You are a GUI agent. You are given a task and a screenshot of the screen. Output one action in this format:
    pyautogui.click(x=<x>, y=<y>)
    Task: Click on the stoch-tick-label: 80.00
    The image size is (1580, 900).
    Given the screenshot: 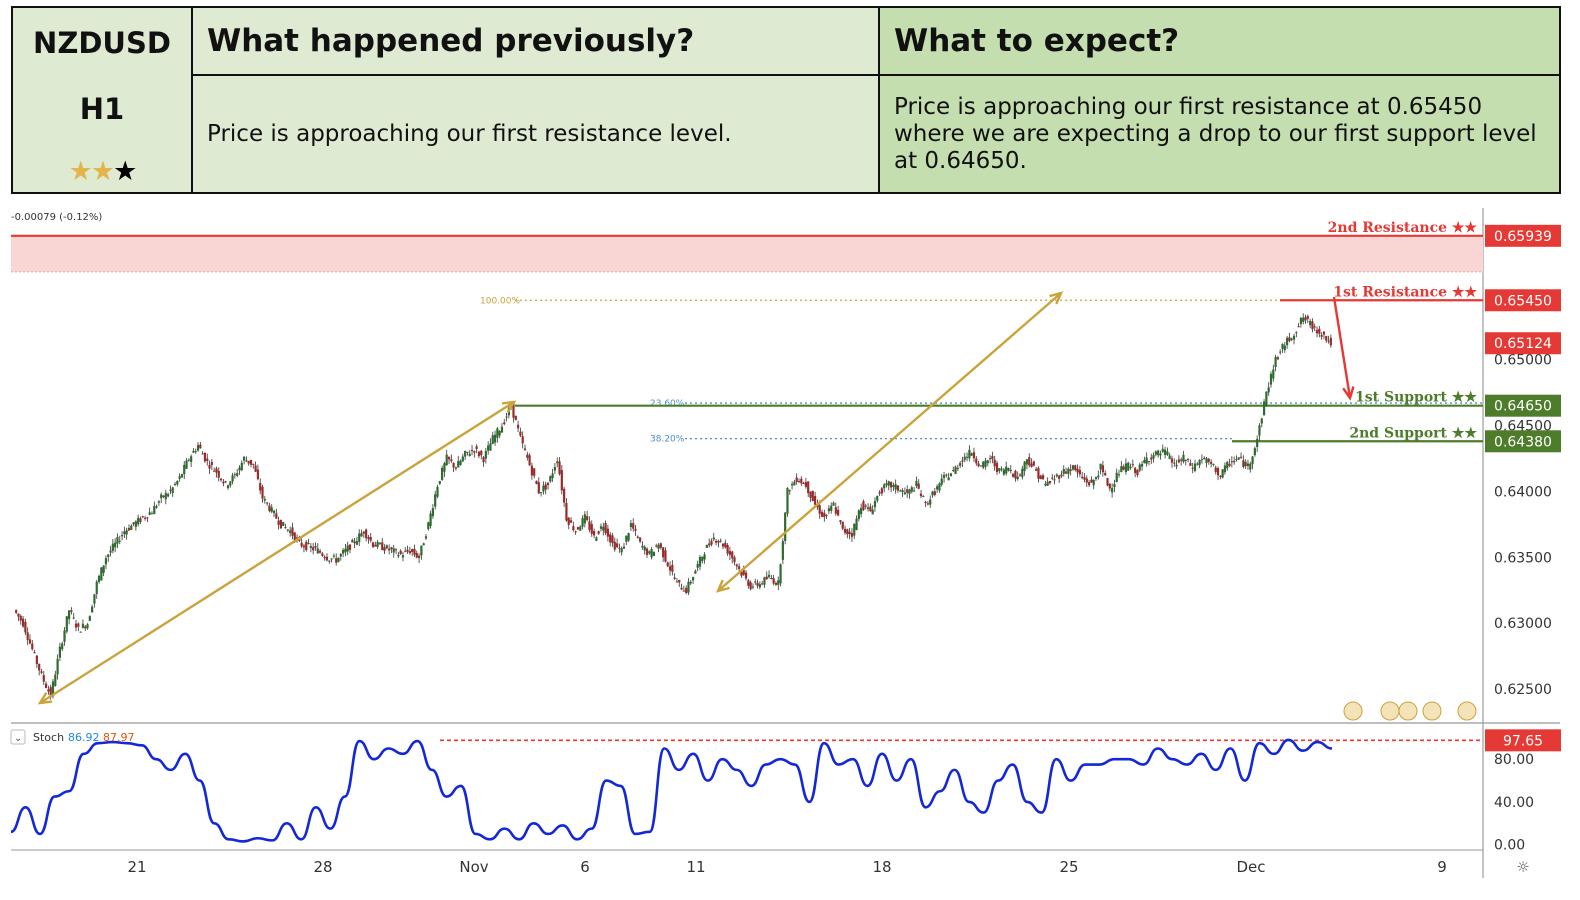 What is the action you would take?
    pyautogui.click(x=1514, y=760)
    